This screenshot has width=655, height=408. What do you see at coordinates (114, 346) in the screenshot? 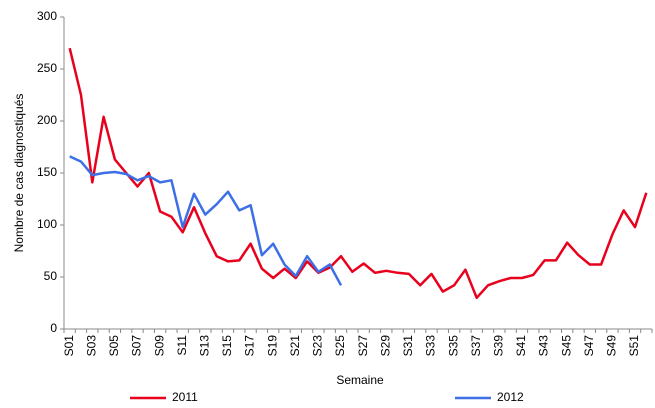
I see `x-tick-label: S05` at bounding box center [114, 346].